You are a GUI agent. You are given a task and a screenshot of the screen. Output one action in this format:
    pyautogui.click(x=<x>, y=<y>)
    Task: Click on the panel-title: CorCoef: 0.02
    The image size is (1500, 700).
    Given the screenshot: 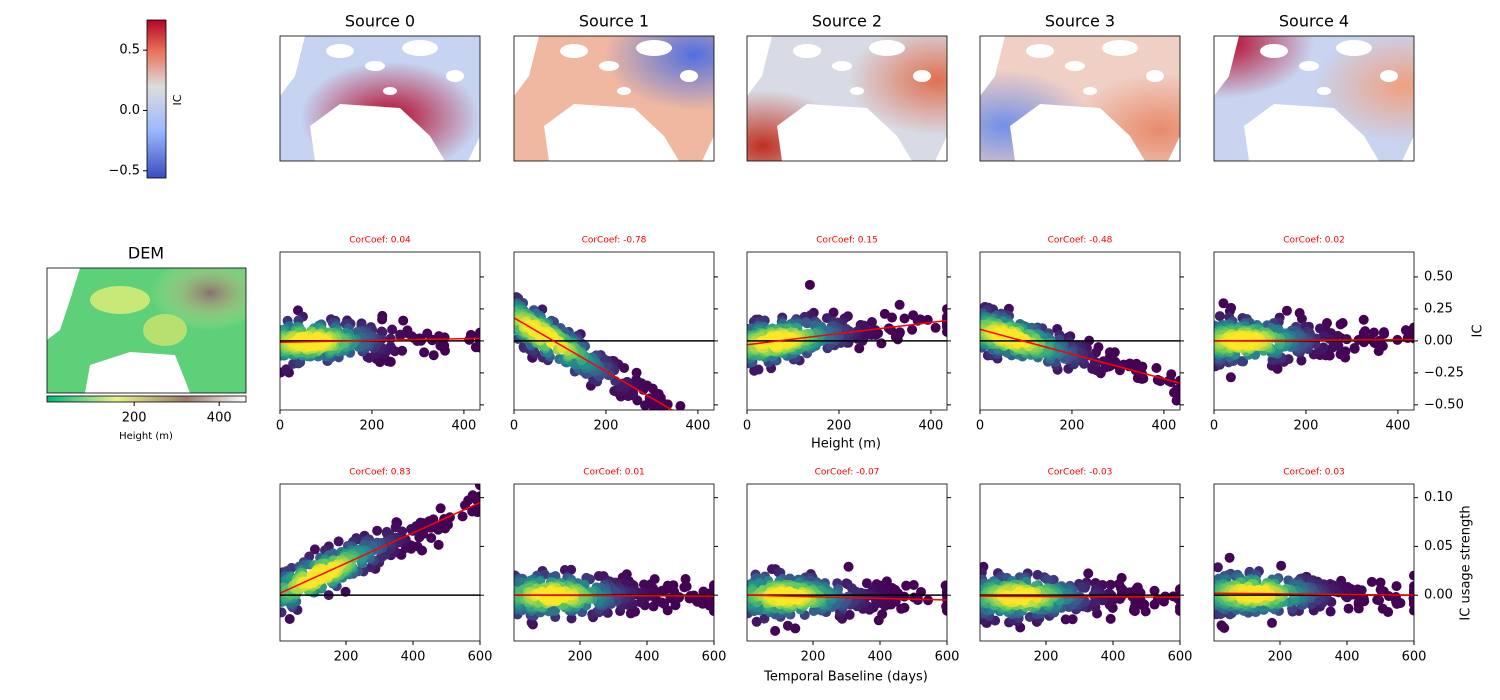 What is the action you would take?
    pyautogui.click(x=1314, y=241)
    